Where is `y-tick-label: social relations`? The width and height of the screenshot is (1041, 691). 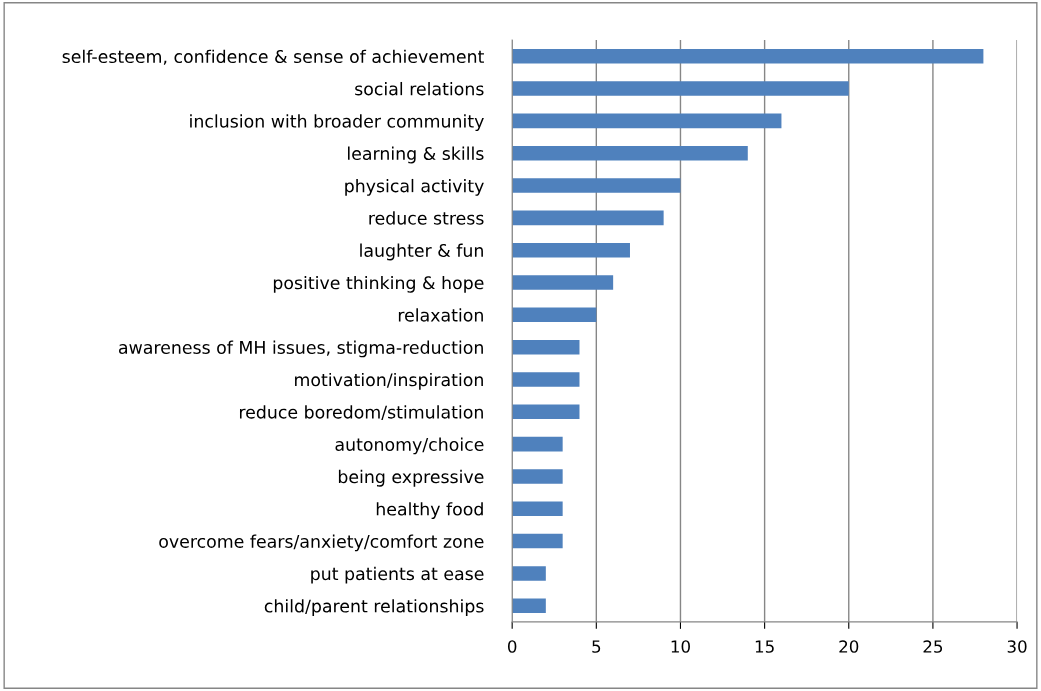 y-tick-label: social relations is located at coordinates (419, 88).